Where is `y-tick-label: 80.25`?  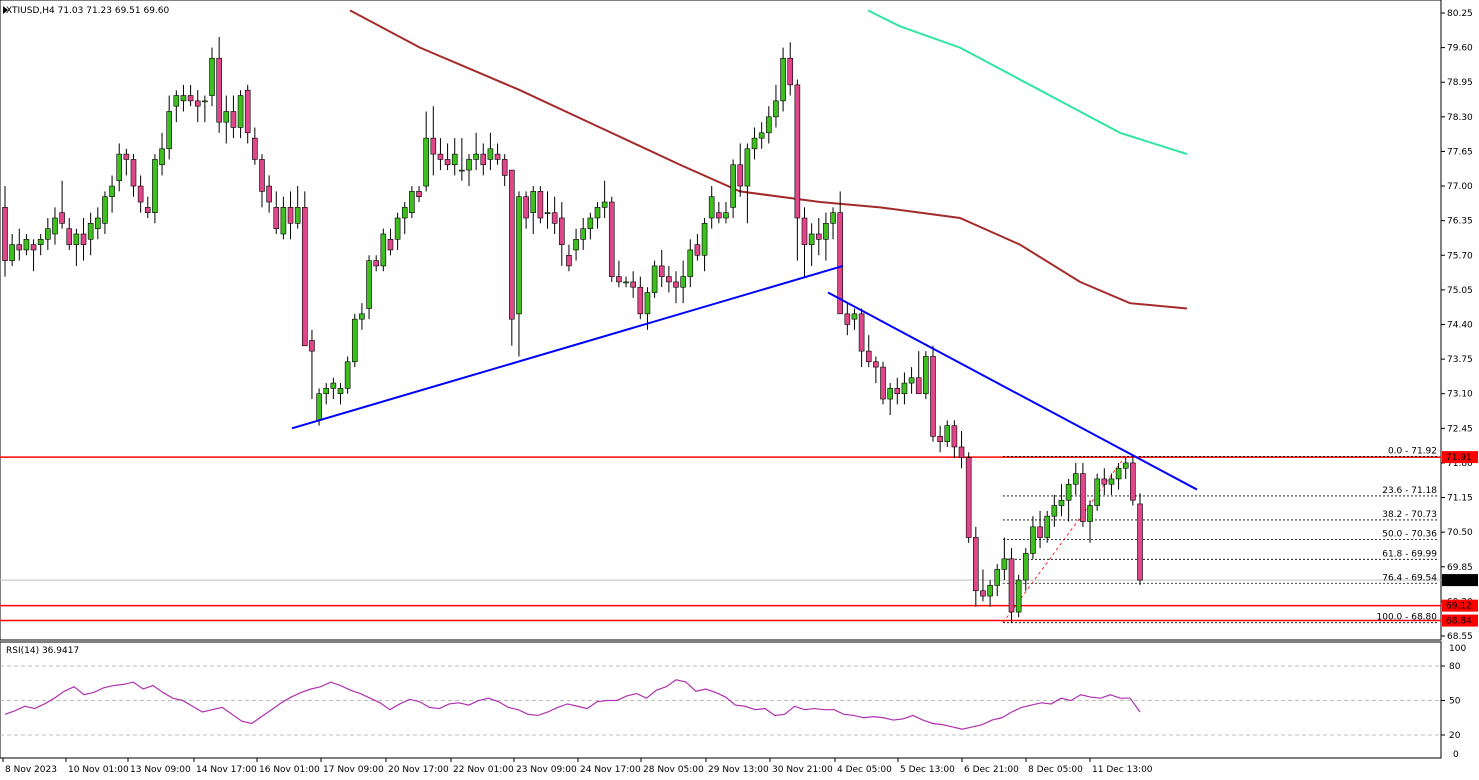 y-tick-label: 80.25 is located at coordinates (1460, 14).